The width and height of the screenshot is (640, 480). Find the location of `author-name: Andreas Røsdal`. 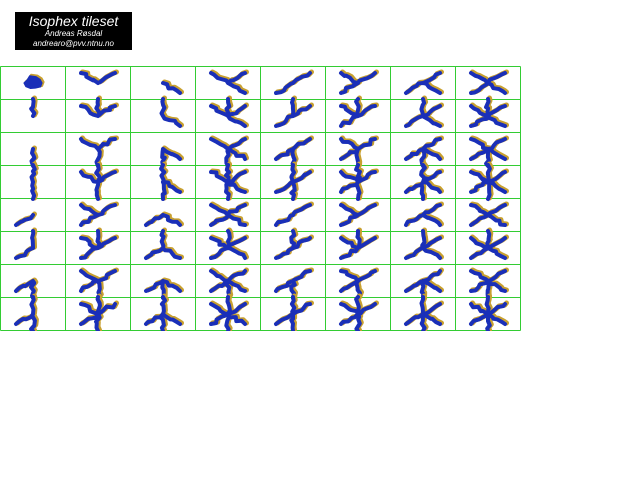

author-name: Andreas Røsdal is located at coordinates (73, 33).